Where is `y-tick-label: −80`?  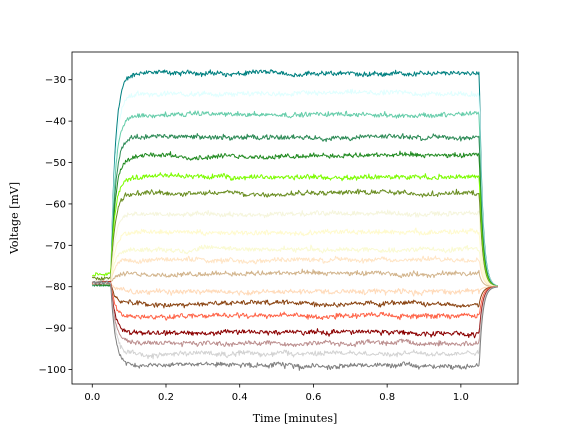 y-tick-label: −80 is located at coordinates (55, 287).